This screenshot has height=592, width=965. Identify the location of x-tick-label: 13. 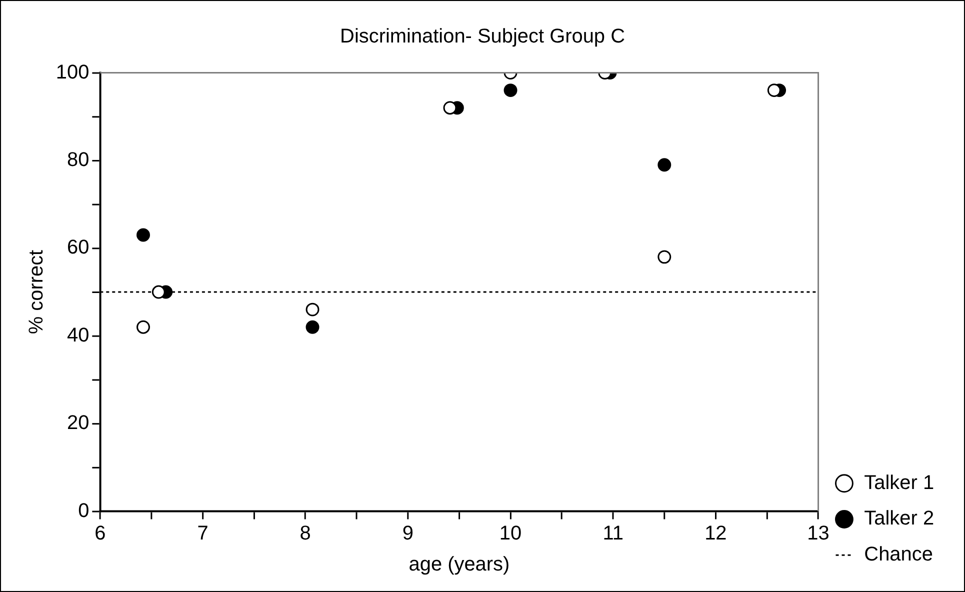
(818, 533).